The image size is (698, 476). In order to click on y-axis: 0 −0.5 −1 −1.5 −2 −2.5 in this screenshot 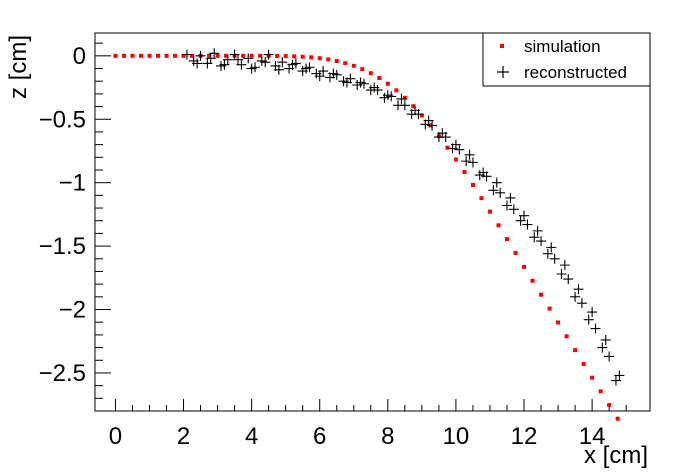, I will do `click(75, 220)`.